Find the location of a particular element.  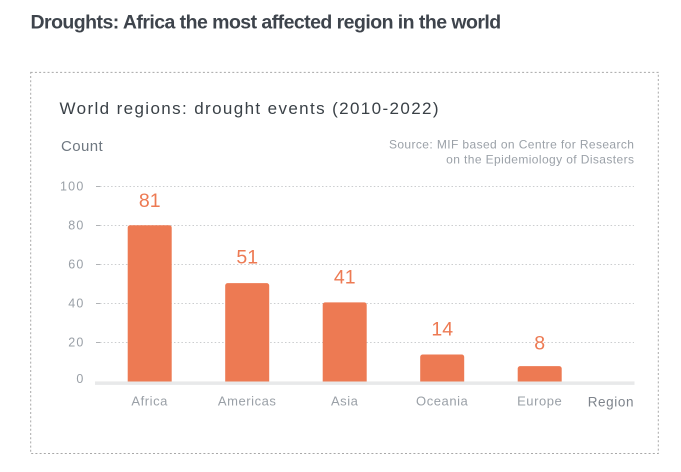

svg-text: 60 is located at coordinates (76, 265).